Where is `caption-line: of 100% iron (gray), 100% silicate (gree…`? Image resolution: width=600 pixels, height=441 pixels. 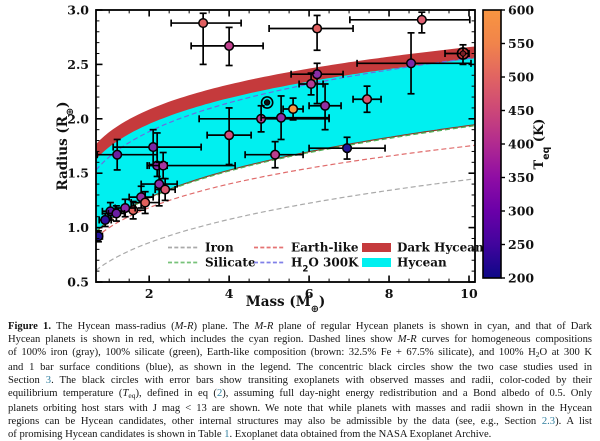
caption-line: of 100% iron (gray), 100% silicate (gree… is located at coordinates (300, 353).